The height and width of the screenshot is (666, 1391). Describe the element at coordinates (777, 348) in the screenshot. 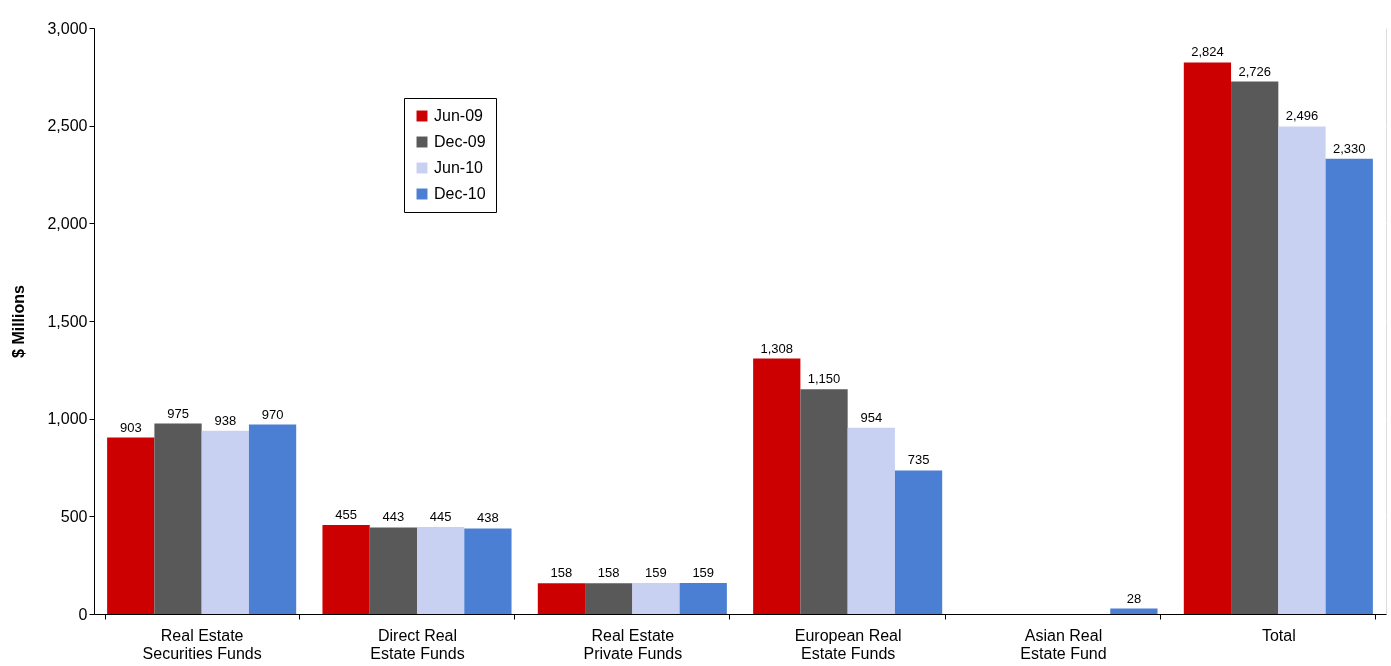

I see `data-label: 1,308` at that location.